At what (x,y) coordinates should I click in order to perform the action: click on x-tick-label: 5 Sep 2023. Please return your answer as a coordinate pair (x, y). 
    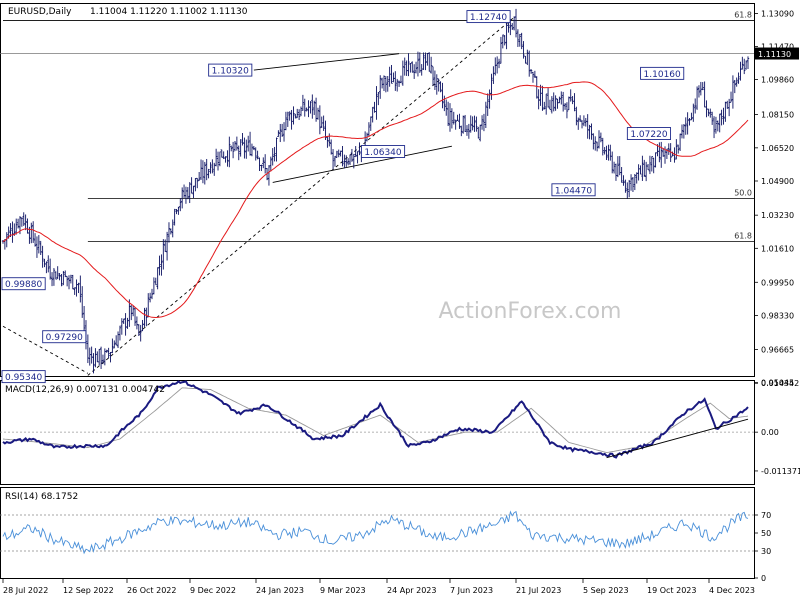
    Looking at the image, I should click on (606, 590).